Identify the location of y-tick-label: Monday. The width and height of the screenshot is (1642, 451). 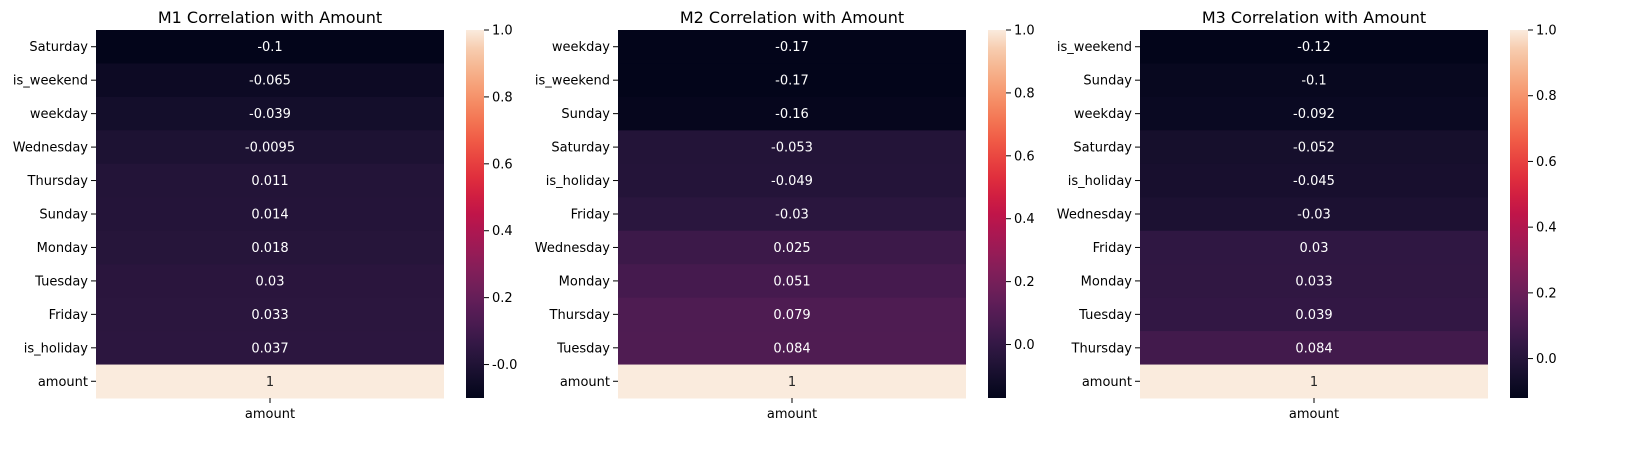
(63, 248).